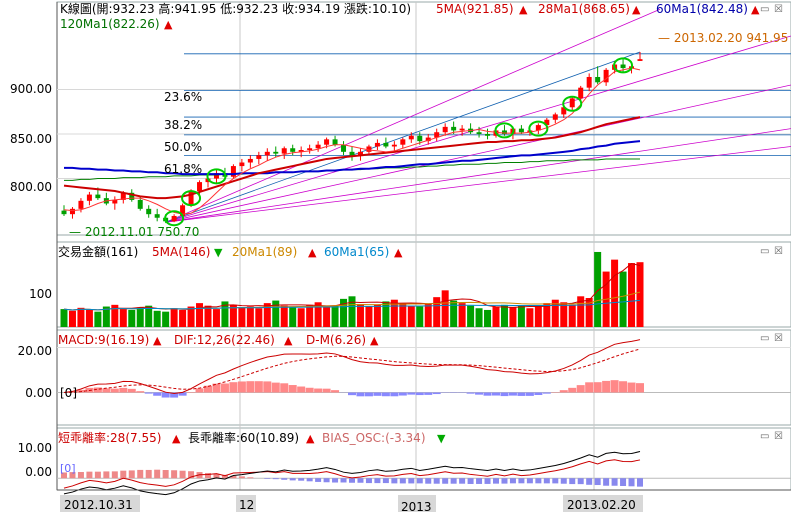 The image size is (791, 518). Describe the element at coordinates (31, 139) in the screenshot. I see `price-ytick-850: 850.00` at that location.